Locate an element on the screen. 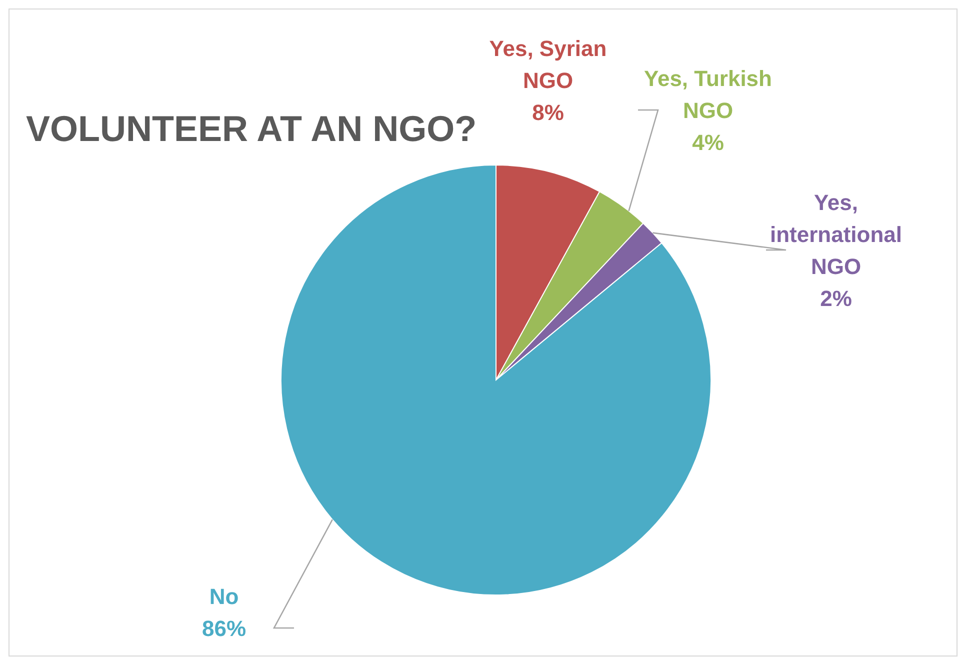 This screenshot has height=657, width=958. slice-label: Yes, Turkish NGO is located at coordinates (708, 94).